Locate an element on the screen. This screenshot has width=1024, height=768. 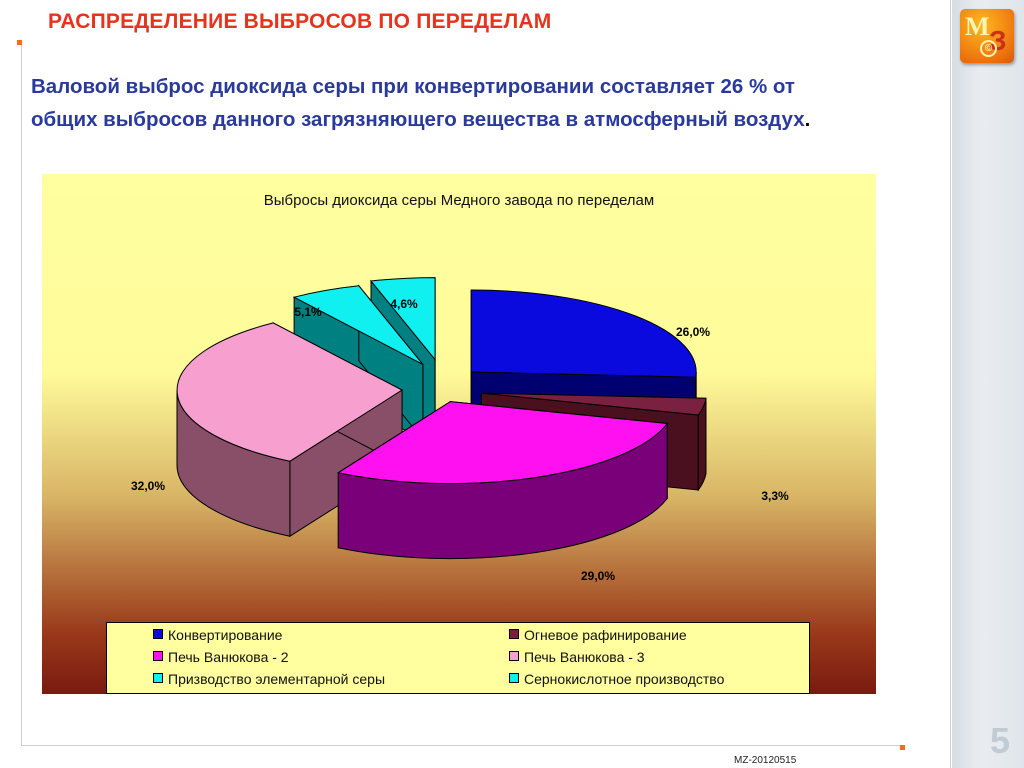
logo-letter-m: М is located at coordinates (977, 27).